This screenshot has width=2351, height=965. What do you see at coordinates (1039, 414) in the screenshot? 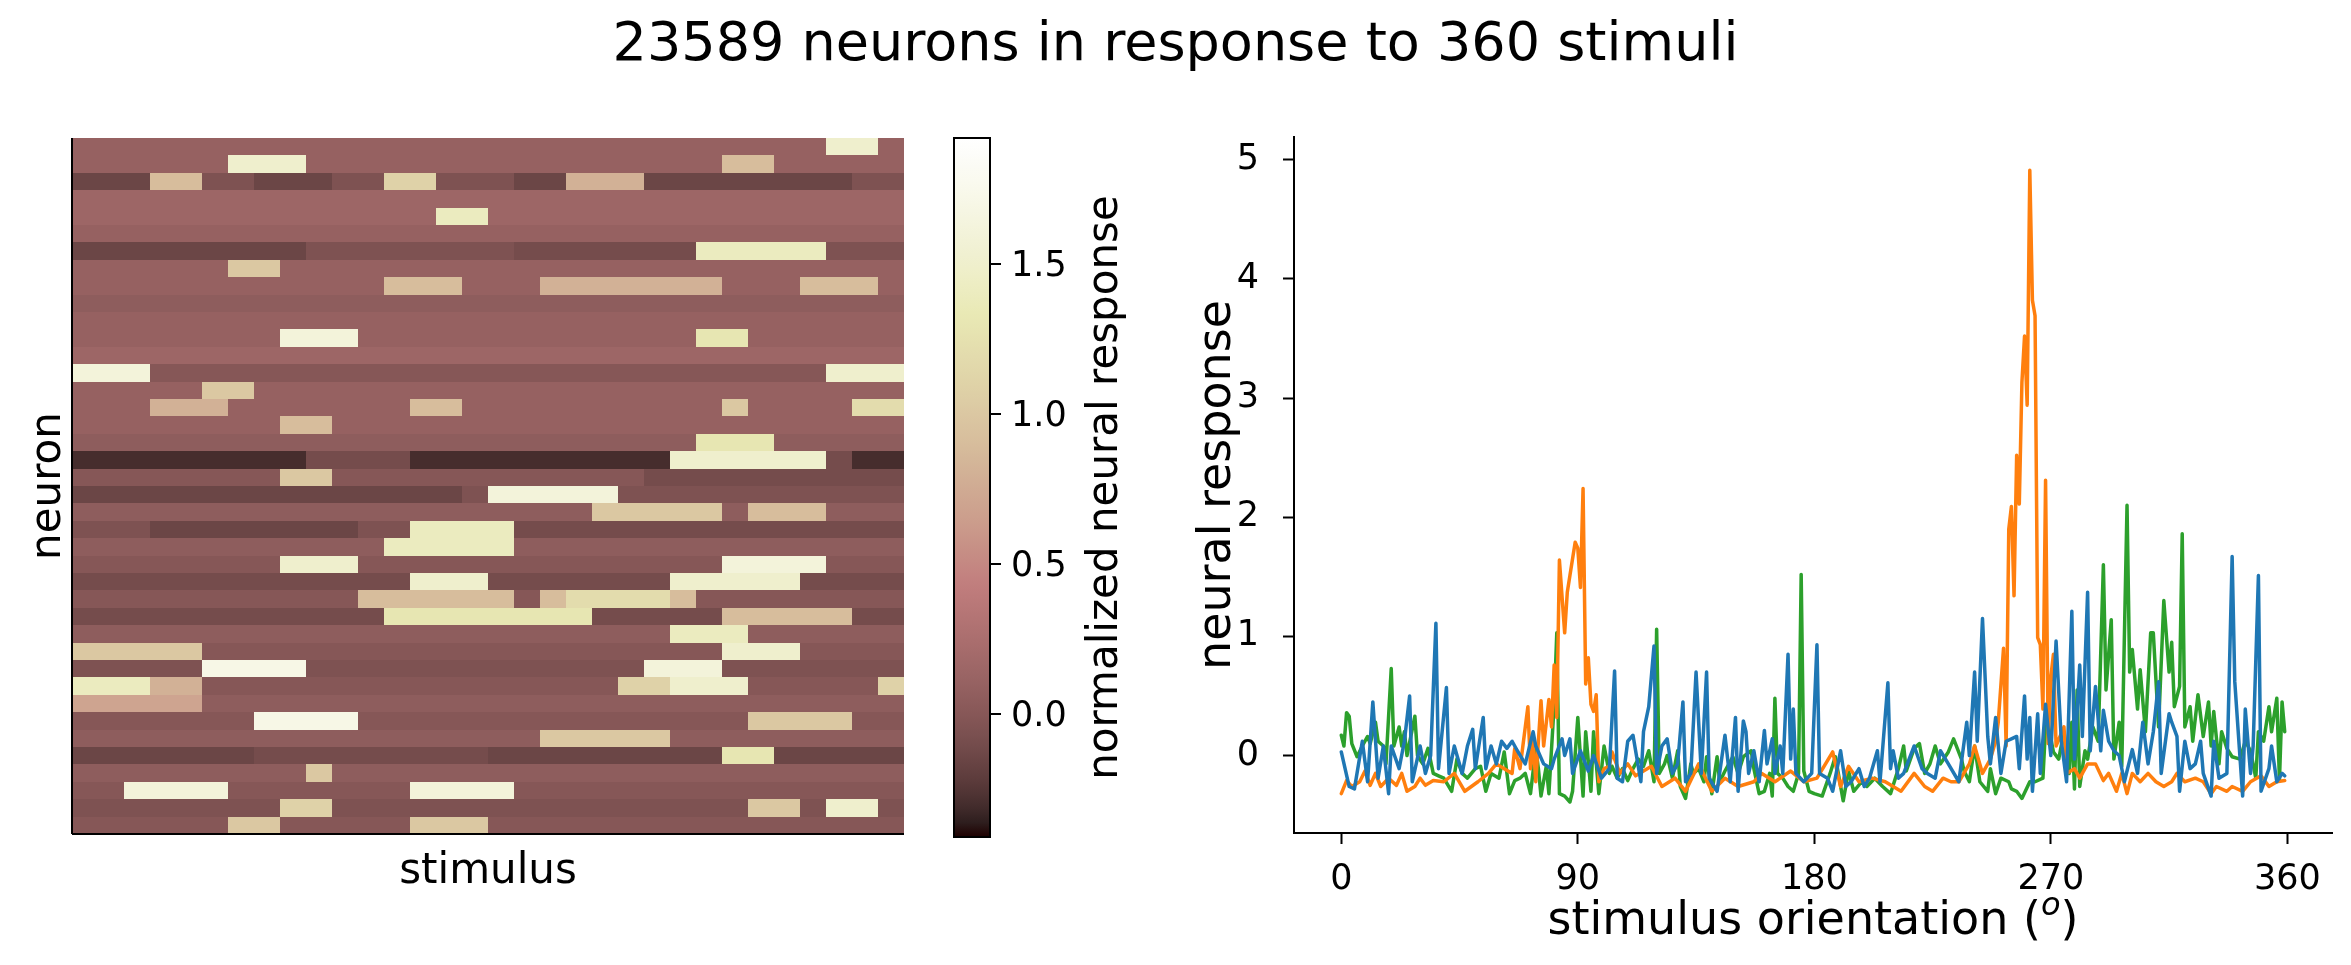
I see `color-bar-label: 1.0` at bounding box center [1039, 414].